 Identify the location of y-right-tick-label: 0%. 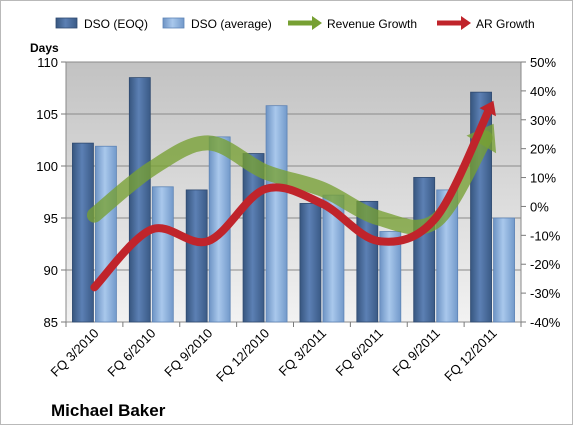
(539, 206).